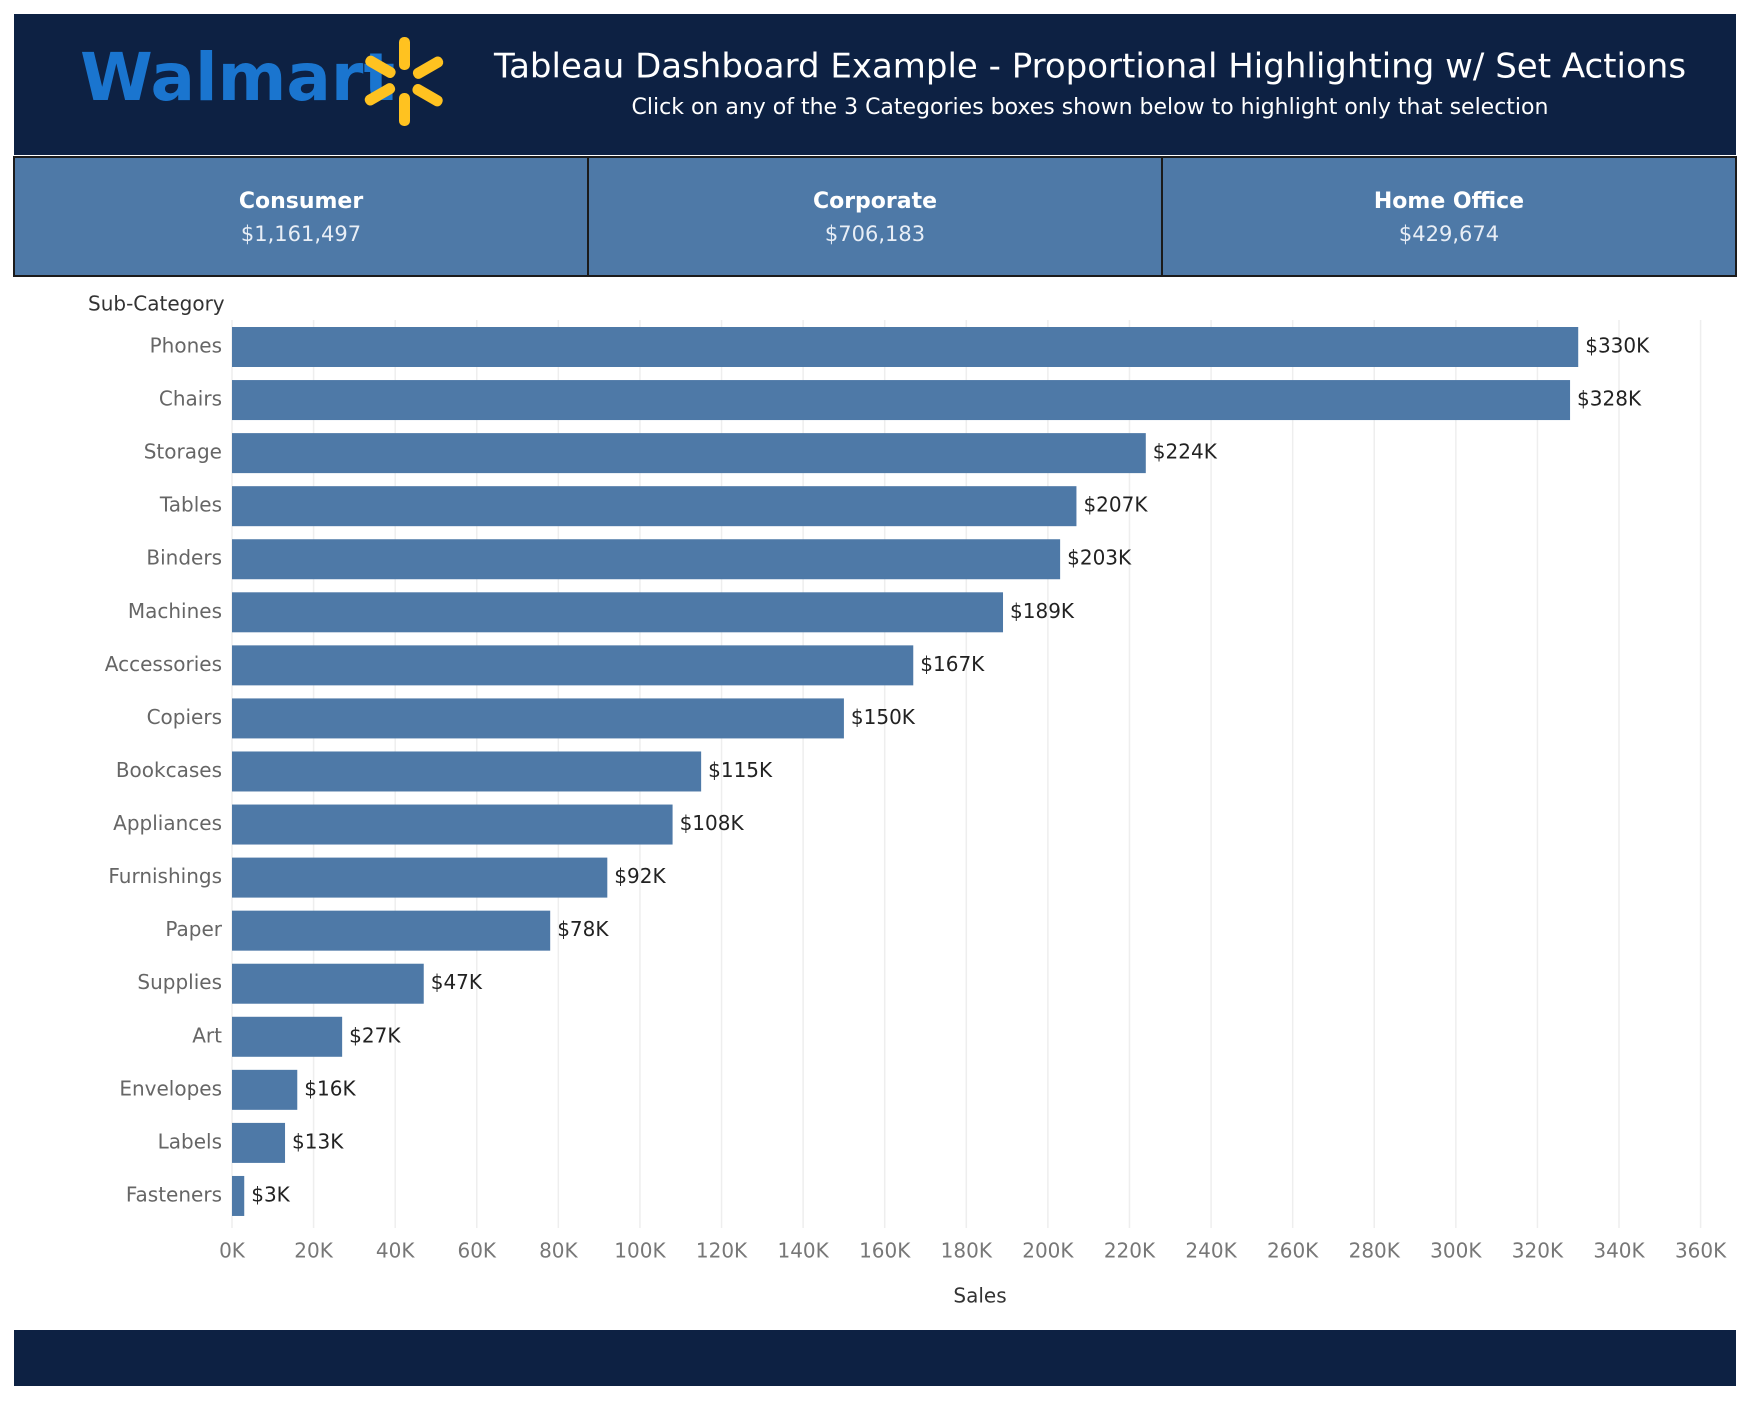 The width and height of the screenshot is (1748, 1402). What do you see at coordinates (175, 611) in the screenshot?
I see `y-tick-label: Machines` at bounding box center [175, 611].